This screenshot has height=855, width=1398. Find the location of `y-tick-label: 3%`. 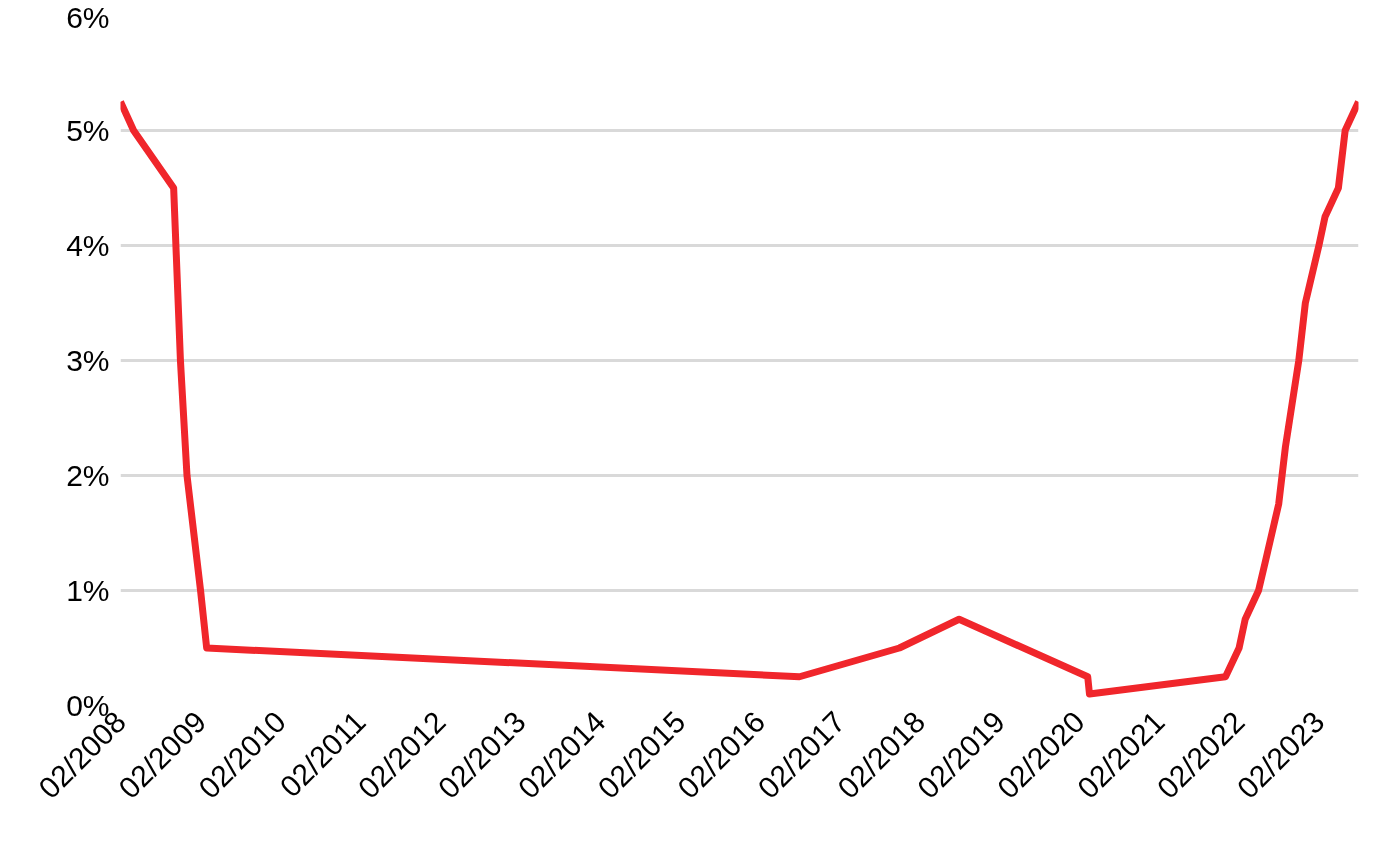

y-tick-label: 3% is located at coordinates (88, 360).